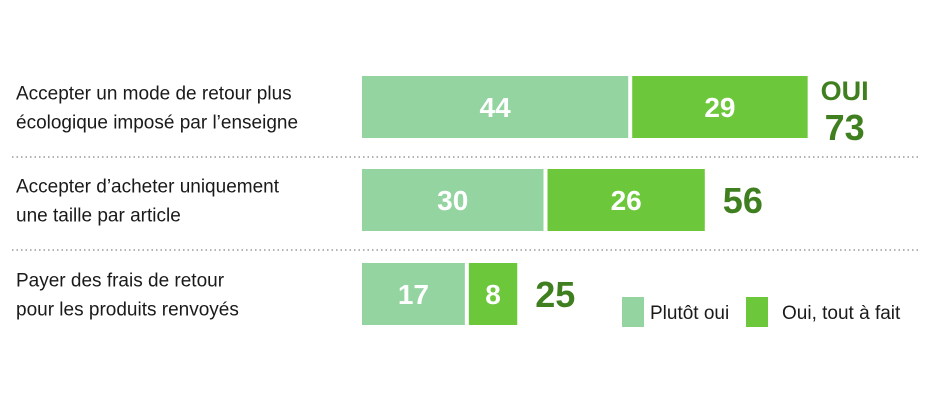 This screenshot has width=930, height=417. I want to click on row-label-3-line-2: pour les produits renvoyés, so click(127, 310).